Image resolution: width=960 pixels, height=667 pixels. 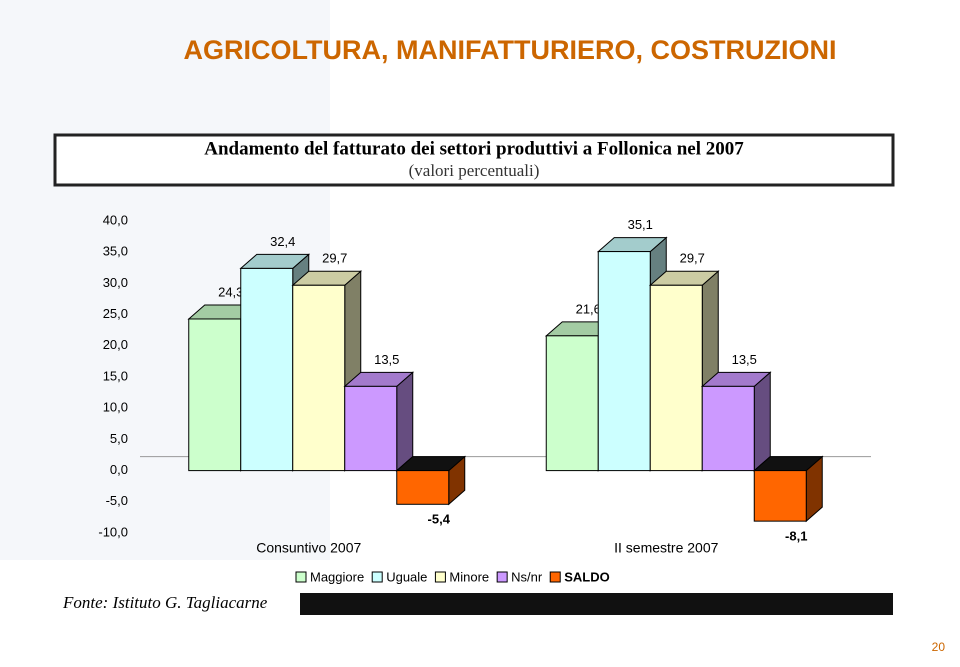 What do you see at coordinates (474, 170) in the screenshot?
I see `chart-subtitle: (valori percentuali)` at bounding box center [474, 170].